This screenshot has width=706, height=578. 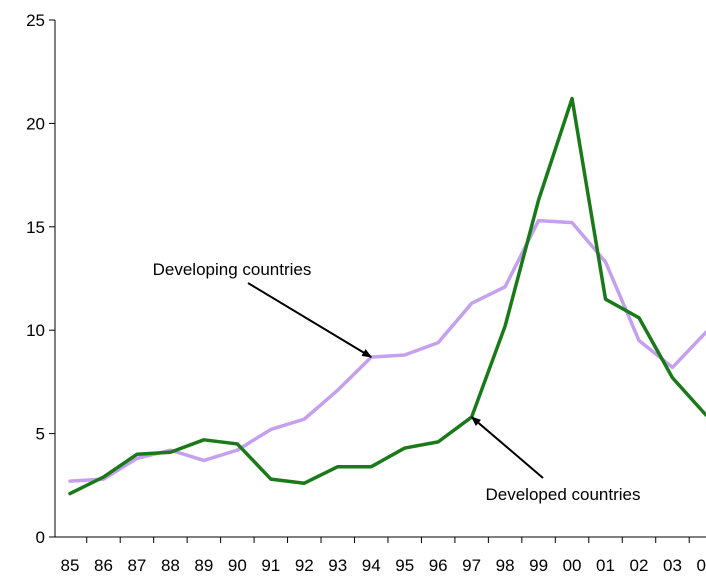 What do you see at coordinates (605, 565) in the screenshot?
I see `x-tick-label: 01` at bounding box center [605, 565].